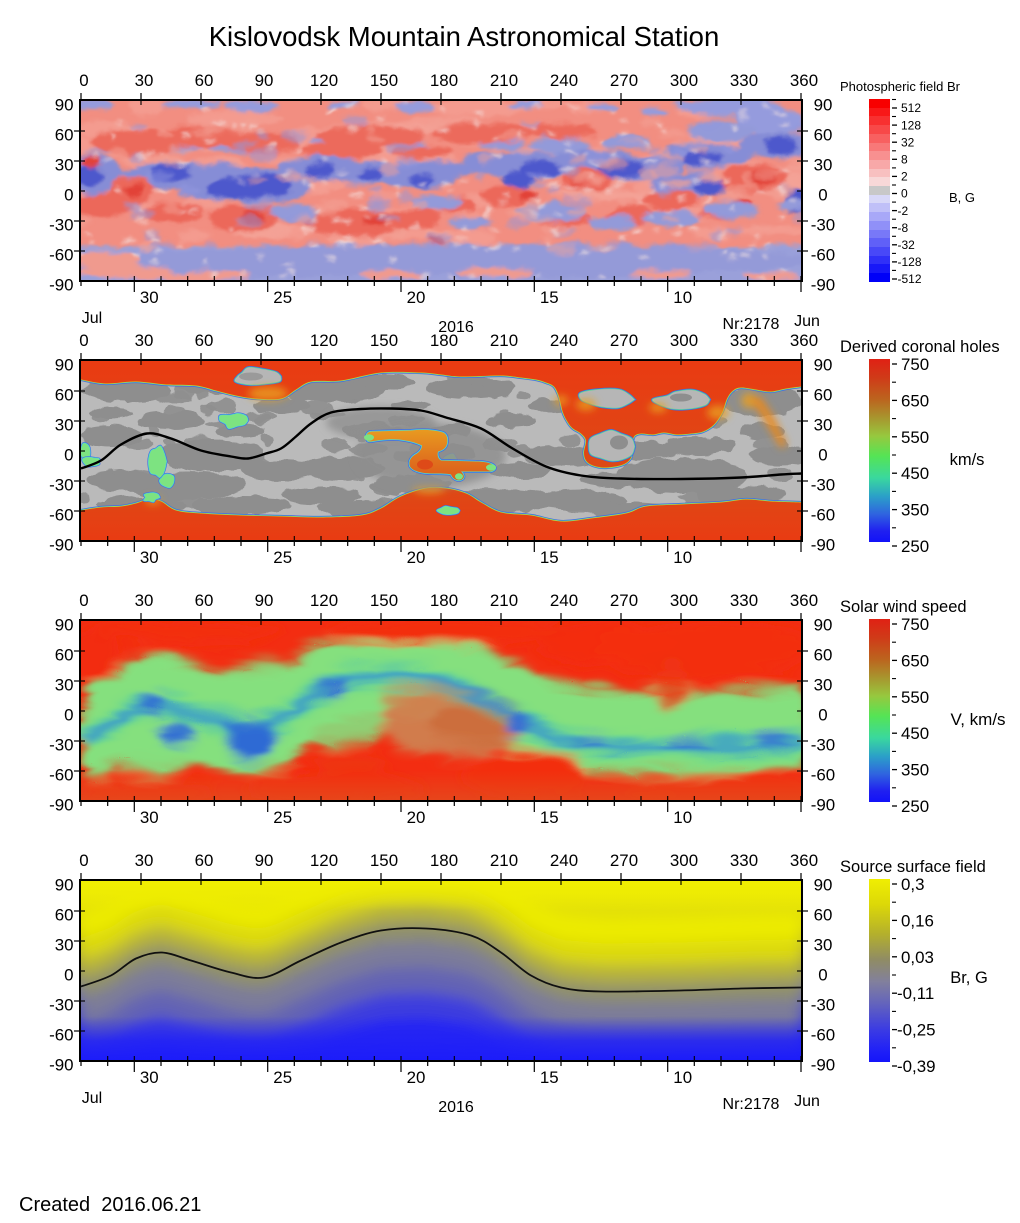 The height and width of the screenshot is (1223, 1020). What do you see at coordinates (903, 607) in the screenshot?
I see `svg-text: Solar wind speed` at bounding box center [903, 607].